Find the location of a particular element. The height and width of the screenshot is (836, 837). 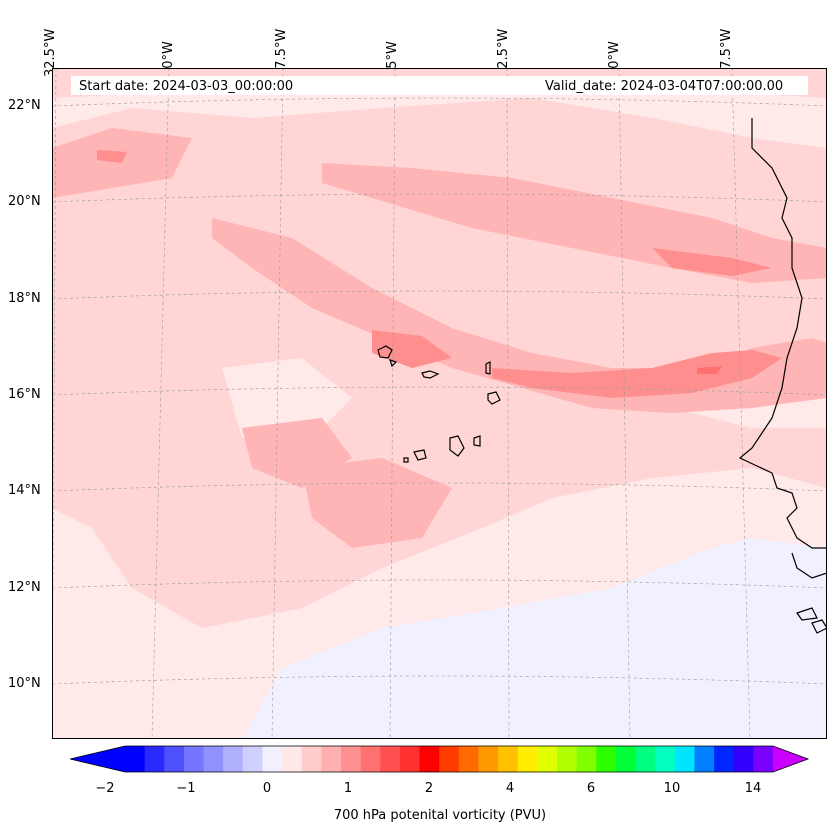

pv-level3-northwest is located at coordinates (112, 156).